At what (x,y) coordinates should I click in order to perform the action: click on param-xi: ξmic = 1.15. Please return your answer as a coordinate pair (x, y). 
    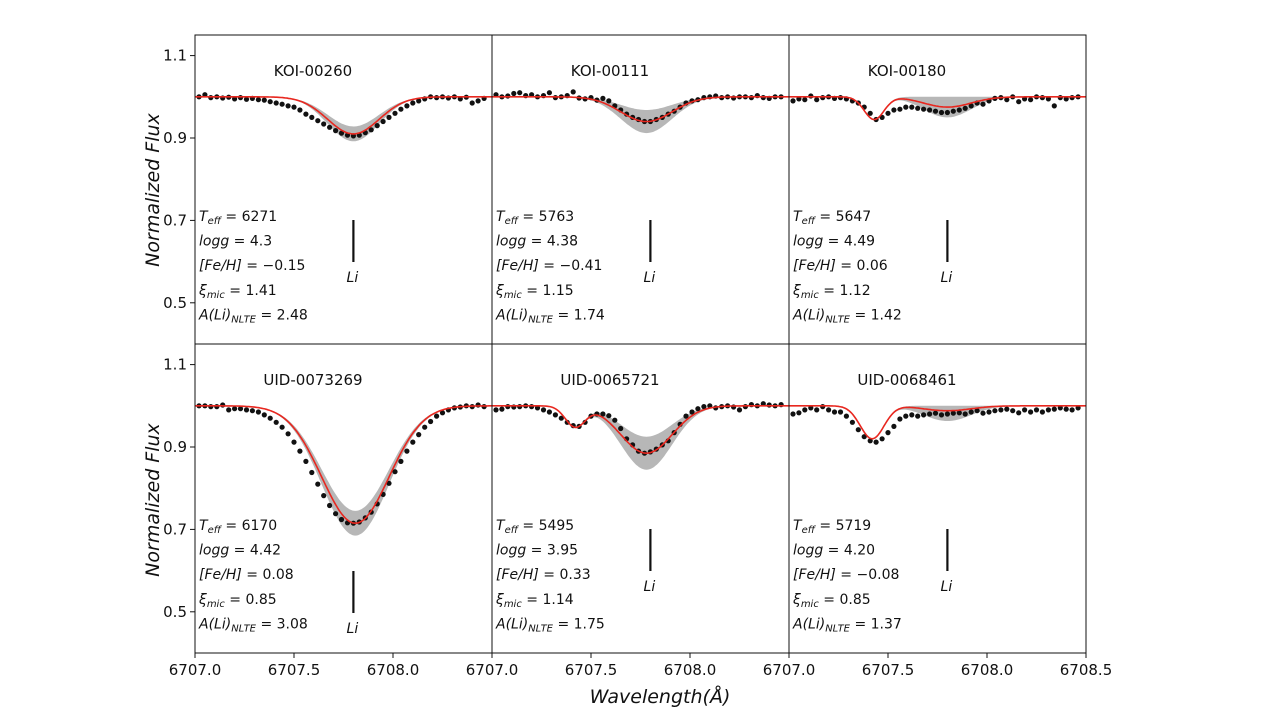
    Looking at the image, I should click on (534, 292).